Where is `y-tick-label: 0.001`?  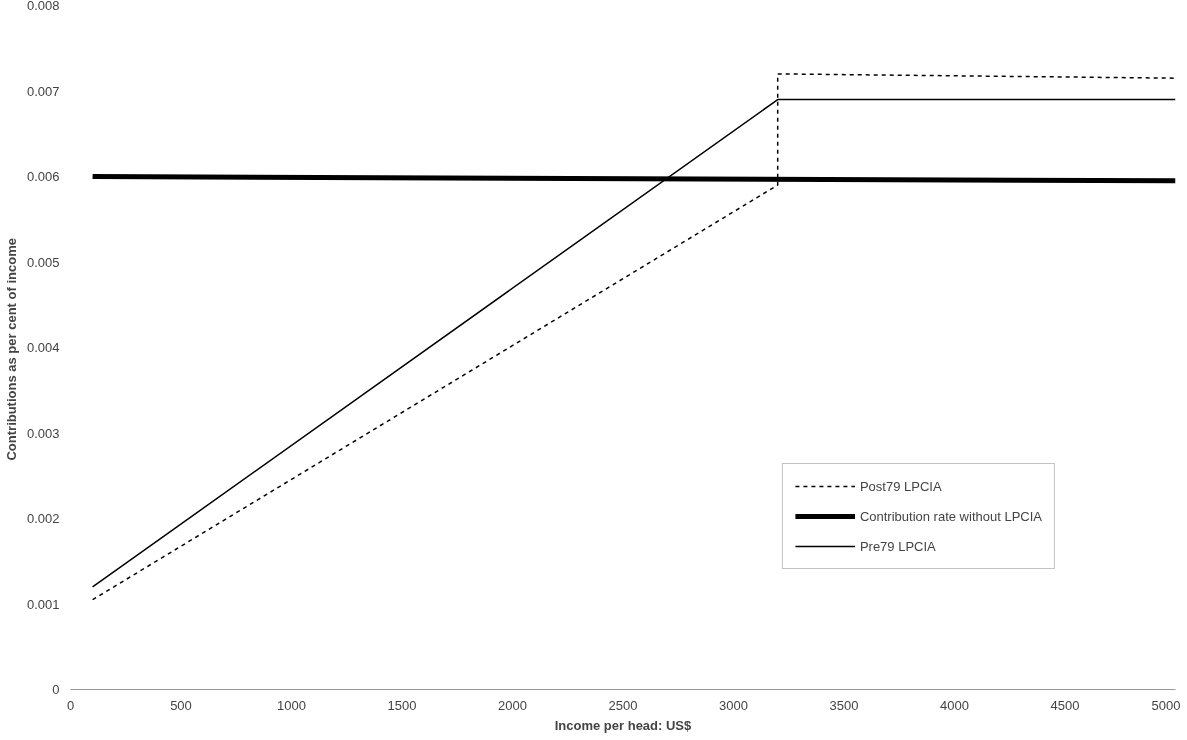
y-tick-label: 0.001 is located at coordinates (43, 604).